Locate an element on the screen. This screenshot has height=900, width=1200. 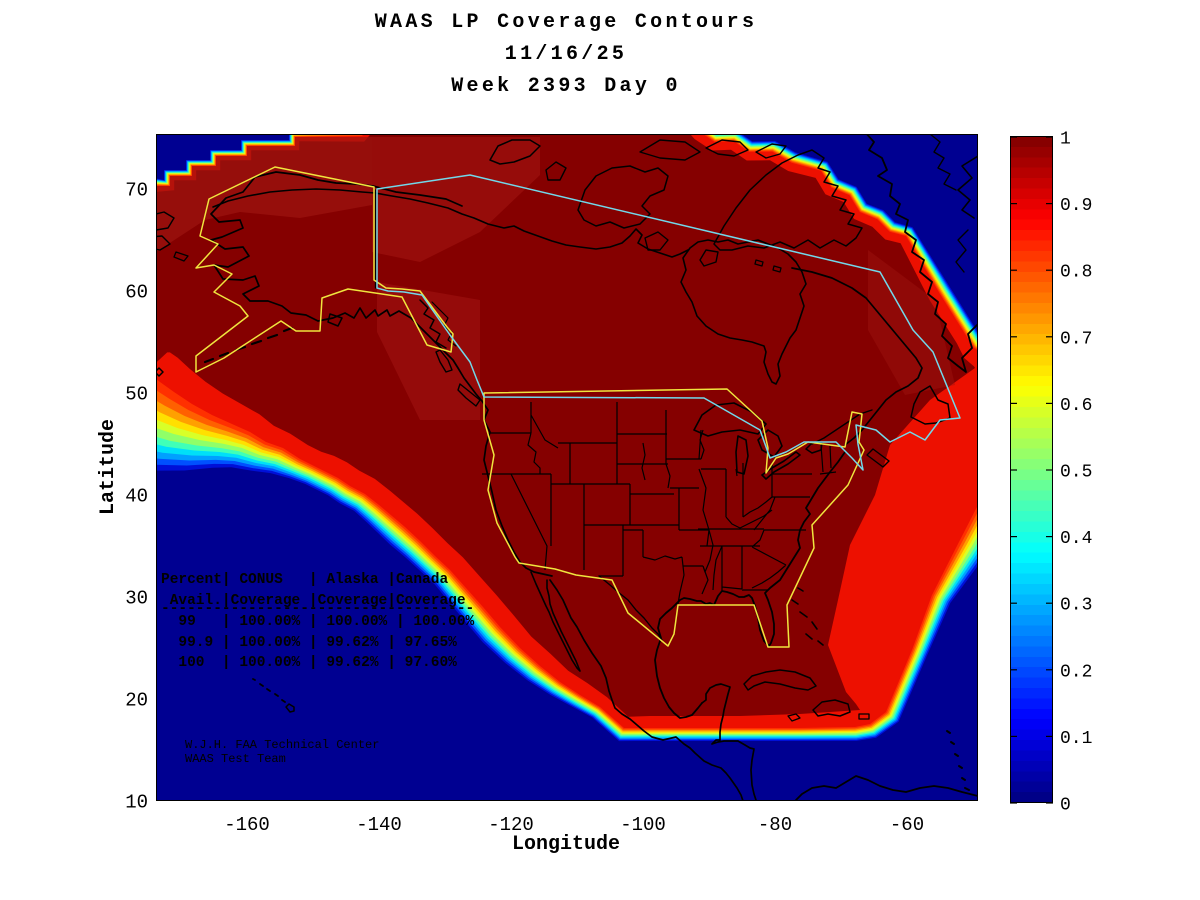
svg-text: -80 is located at coordinates (775, 825).